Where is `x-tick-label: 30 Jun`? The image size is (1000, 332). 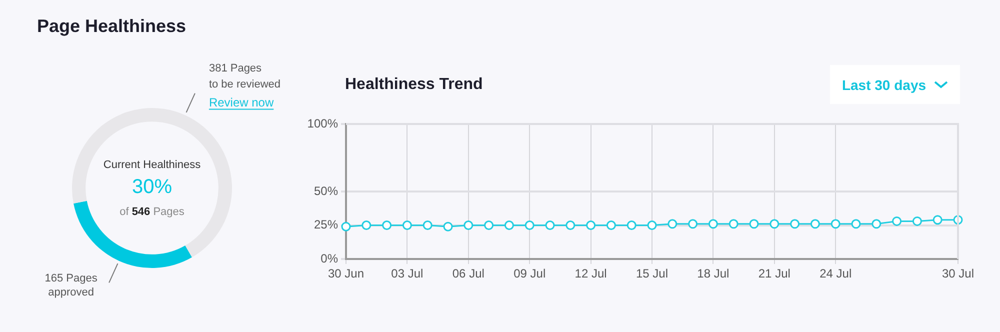
x-tick-label: 30 Jun is located at coordinates (346, 273).